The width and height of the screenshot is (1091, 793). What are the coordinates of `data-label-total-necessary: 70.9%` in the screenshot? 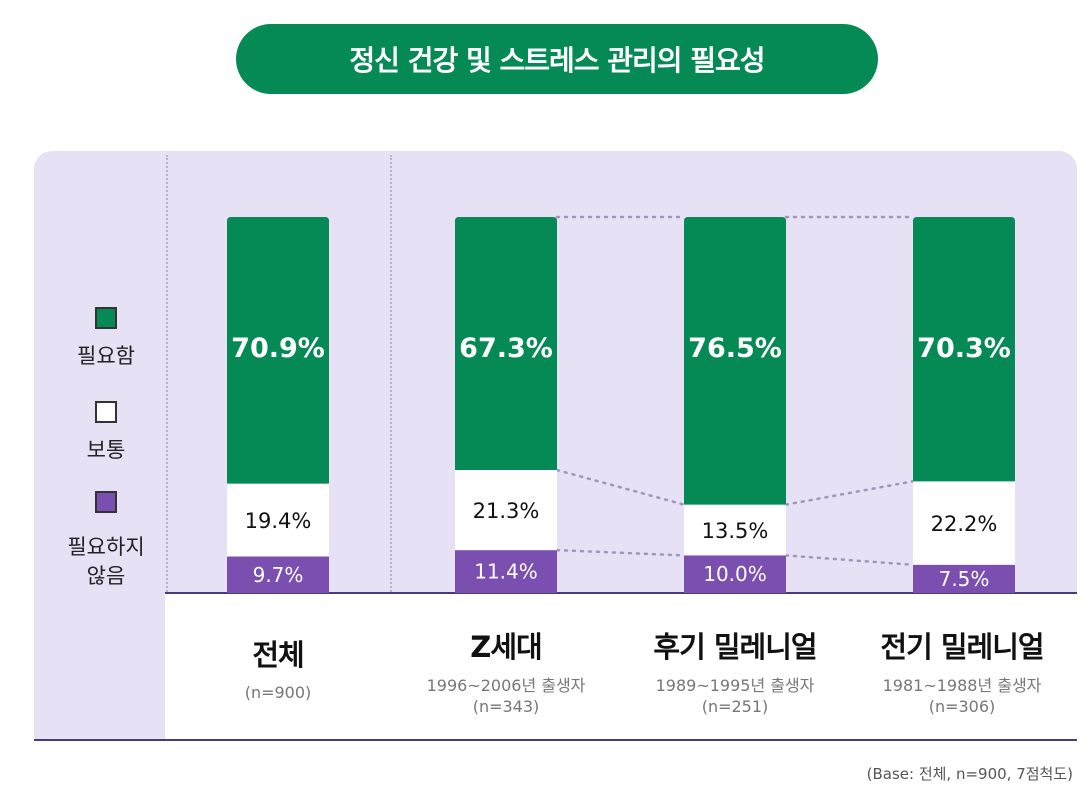 It's located at (278, 348).